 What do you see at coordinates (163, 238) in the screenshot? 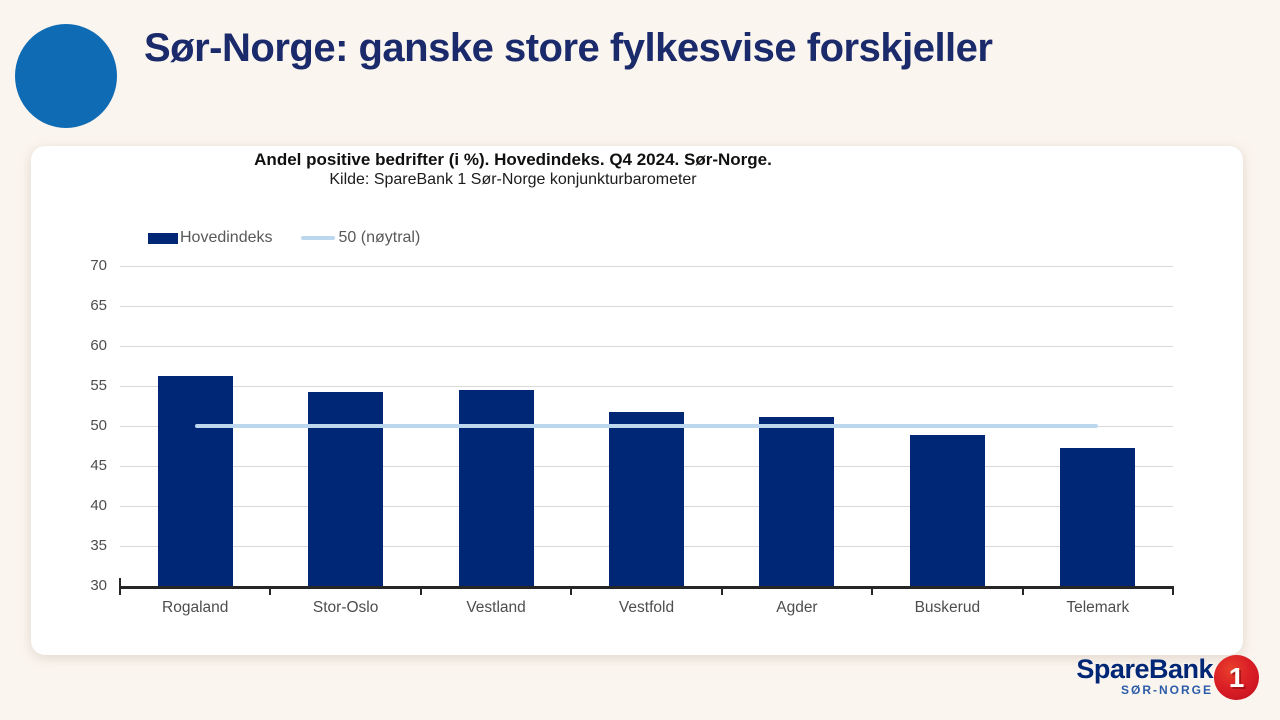
I see `bar-swatch-icon` at bounding box center [163, 238].